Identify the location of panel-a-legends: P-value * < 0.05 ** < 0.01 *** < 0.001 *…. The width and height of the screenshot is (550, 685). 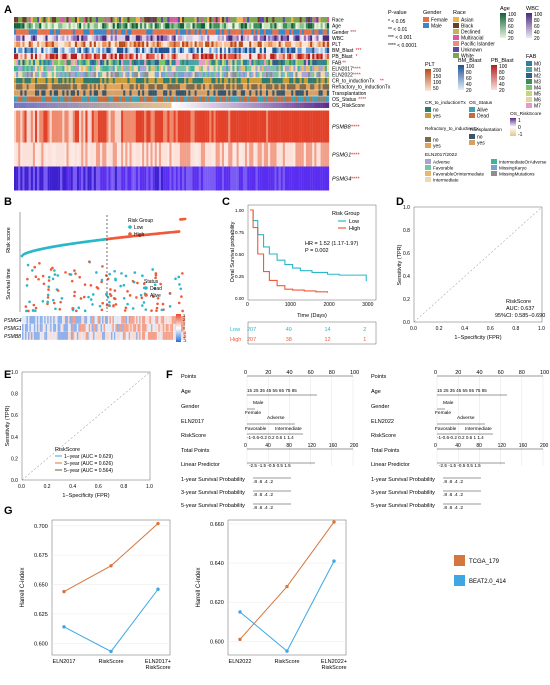
(467, 94).